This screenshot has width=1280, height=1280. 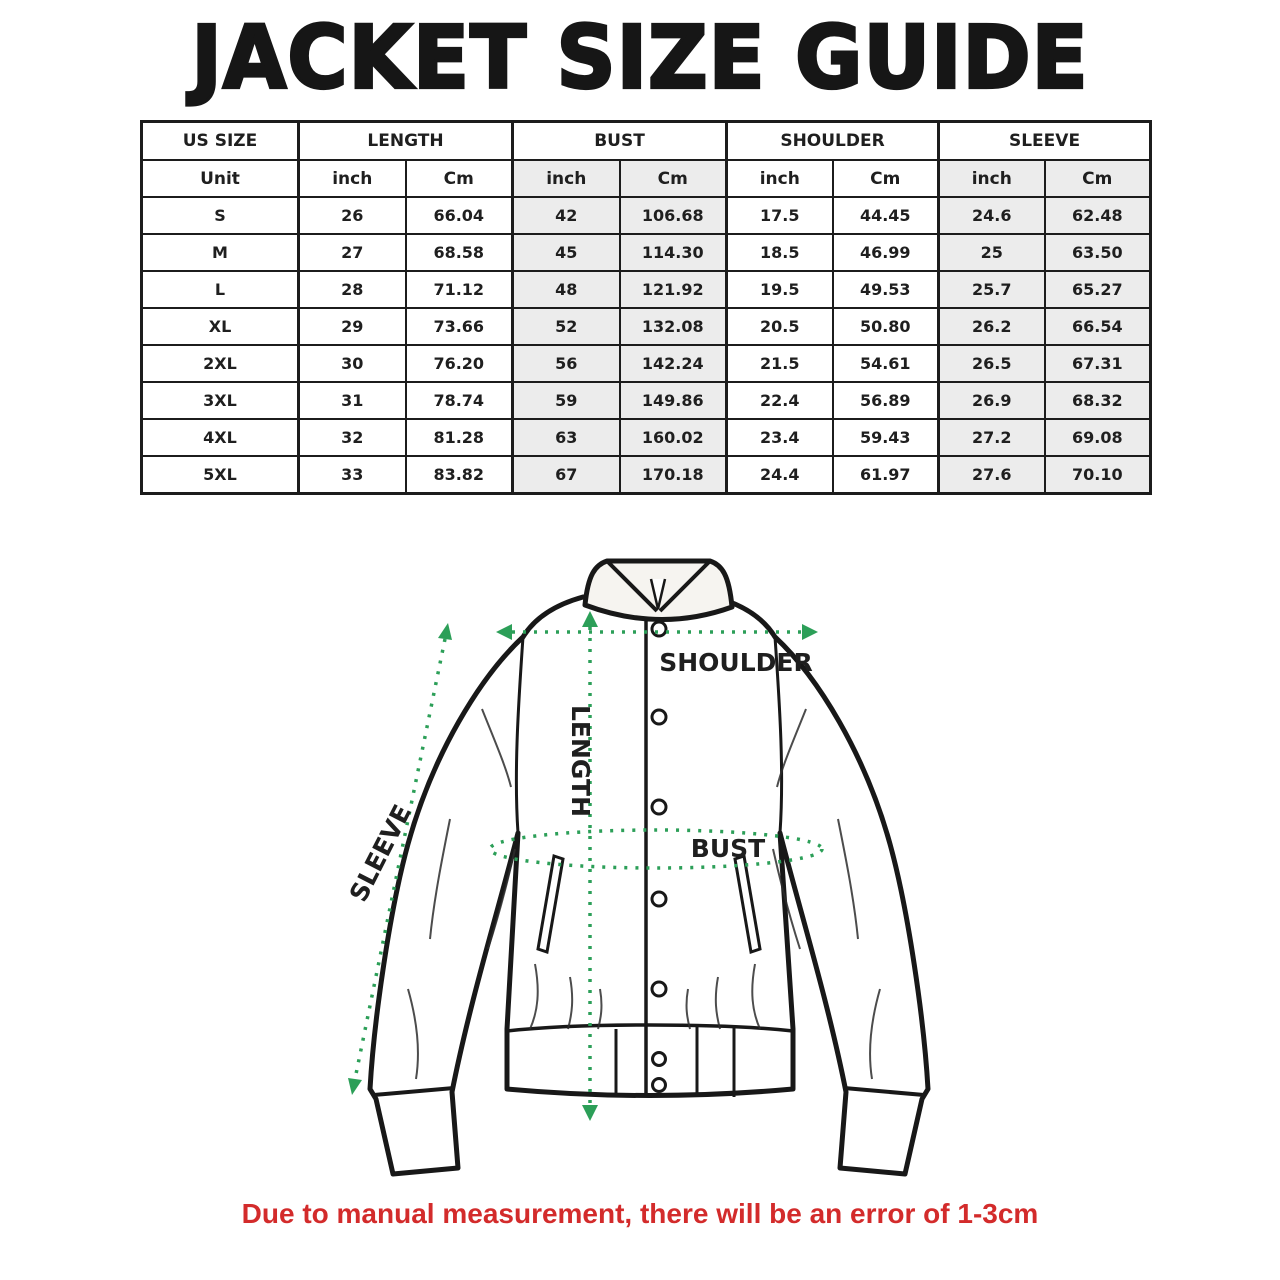 What do you see at coordinates (459, 252) in the screenshot?
I see `measurement-cell: 68.58` at bounding box center [459, 252].